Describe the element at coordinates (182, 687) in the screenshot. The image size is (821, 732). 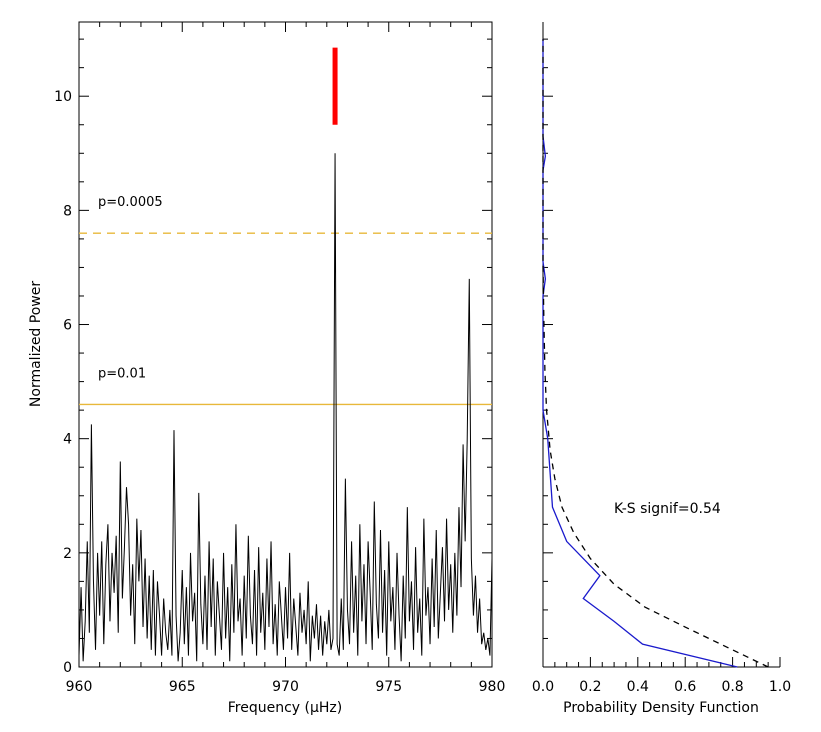
I see `x-tick-label: 965` at that location.